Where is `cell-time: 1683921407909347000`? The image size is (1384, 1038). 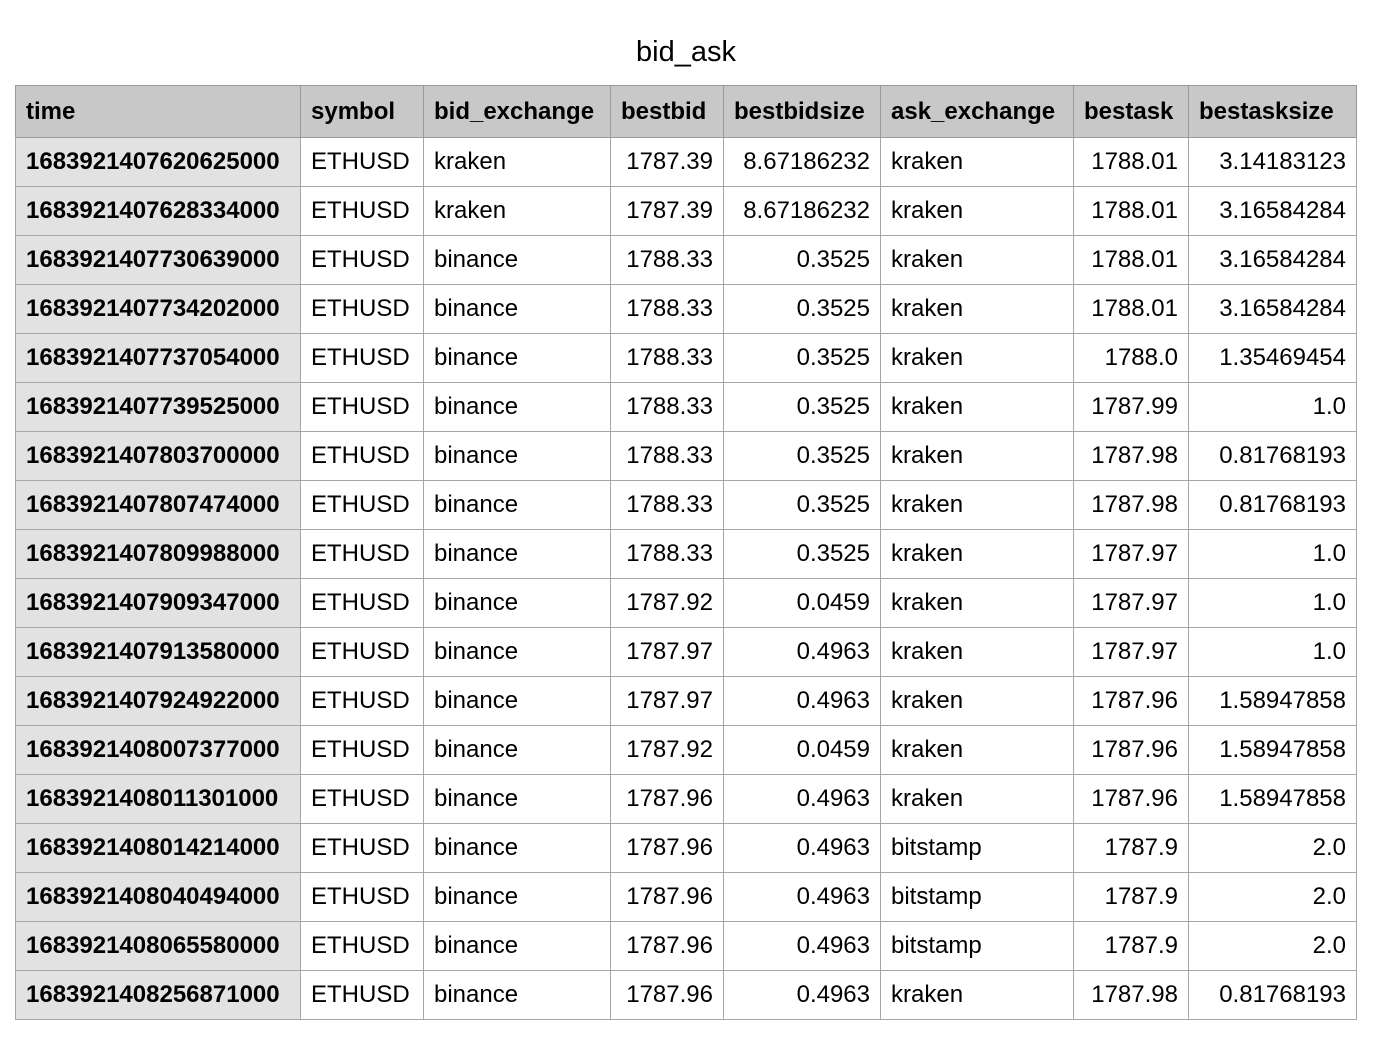
cell-time: 1683921407909347000 is located at coordinates (158, 603).